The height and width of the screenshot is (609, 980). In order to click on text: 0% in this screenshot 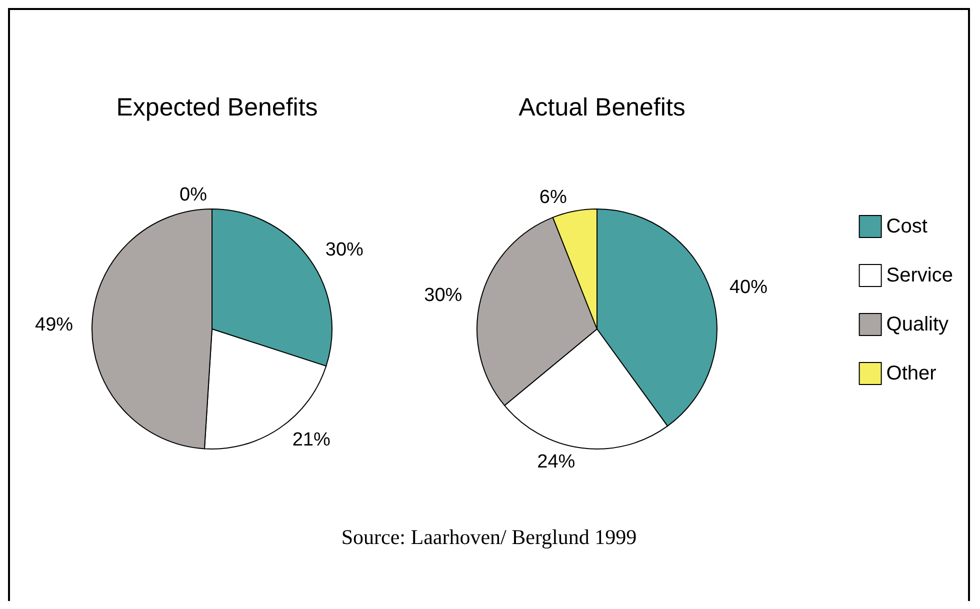, I will do `click(193, 195)`.